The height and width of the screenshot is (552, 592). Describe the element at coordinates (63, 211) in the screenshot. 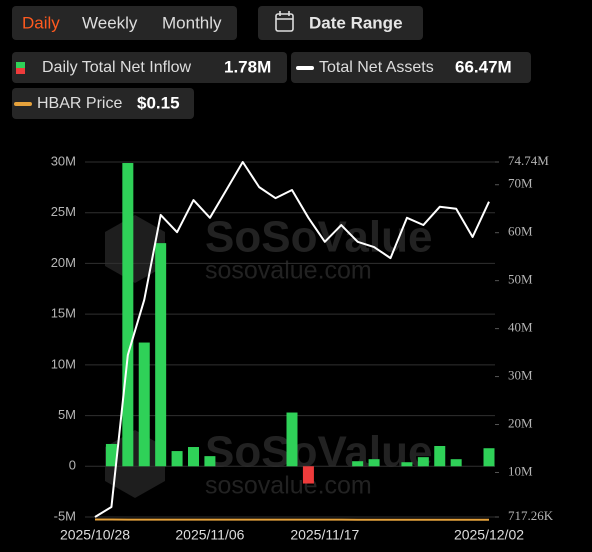

I see `y-tick-label: 25M` at that location.